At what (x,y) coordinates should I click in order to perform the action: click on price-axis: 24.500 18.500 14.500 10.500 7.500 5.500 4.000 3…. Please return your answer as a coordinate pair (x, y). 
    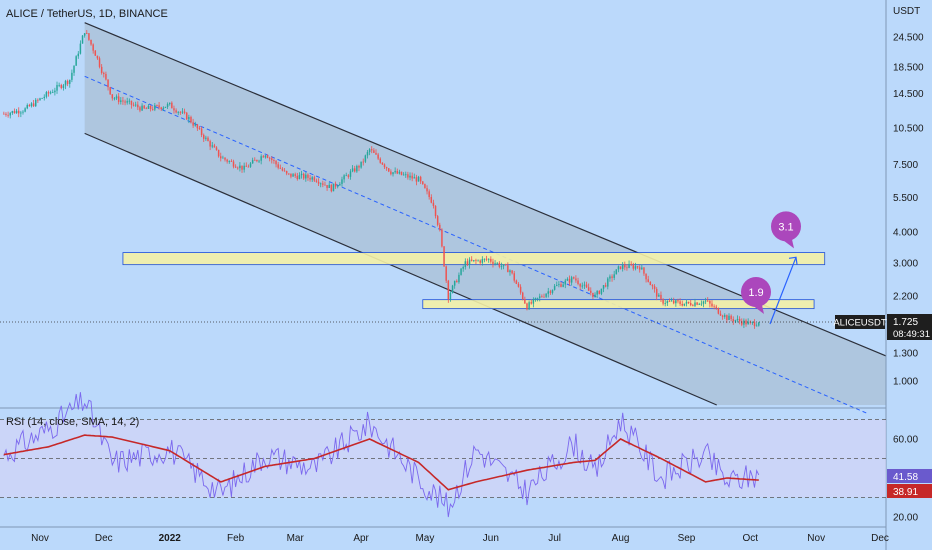
    Looking at the image, I should click on (908, 210).